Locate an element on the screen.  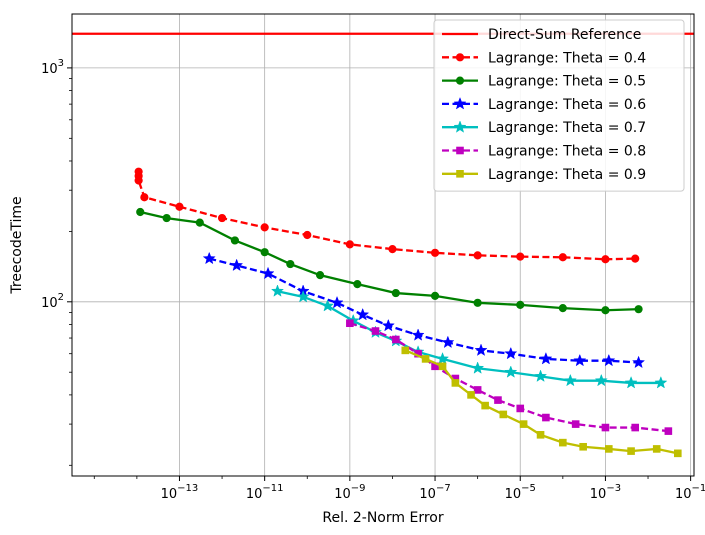
x-tick-label: 10⁻¹ is located at coordinates (690, 492).